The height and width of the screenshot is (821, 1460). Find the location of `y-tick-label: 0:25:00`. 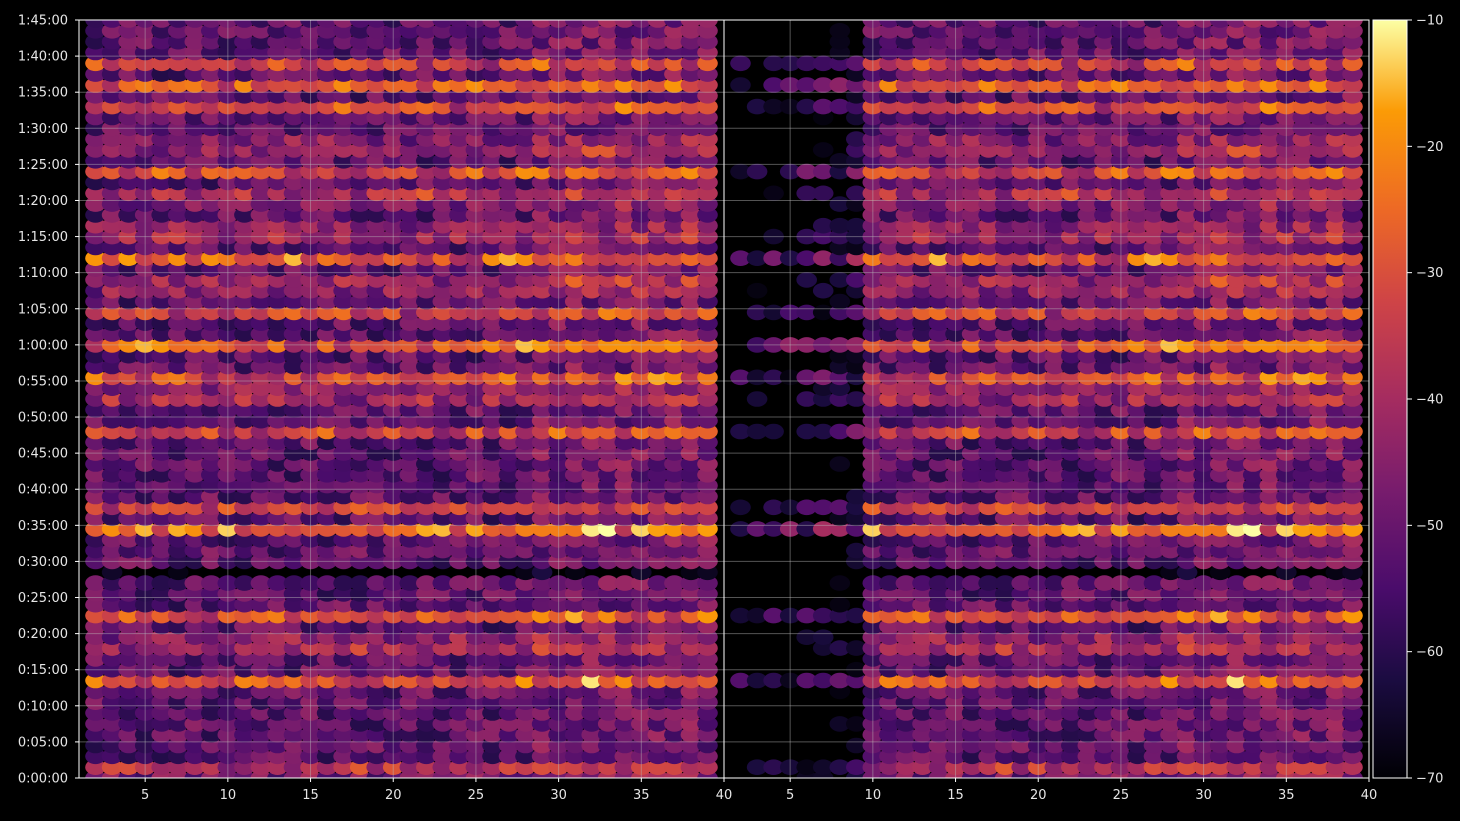

y-tick-label: 0:25:00 is located at coordinates (43, 598).